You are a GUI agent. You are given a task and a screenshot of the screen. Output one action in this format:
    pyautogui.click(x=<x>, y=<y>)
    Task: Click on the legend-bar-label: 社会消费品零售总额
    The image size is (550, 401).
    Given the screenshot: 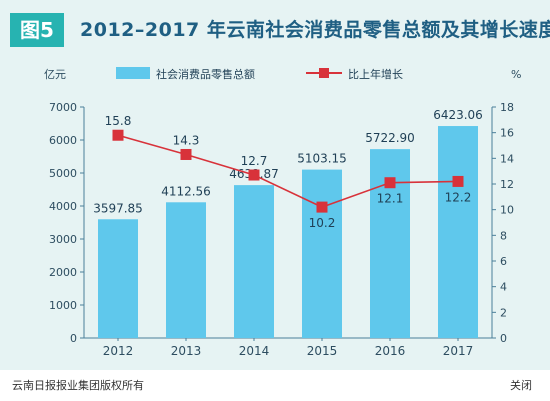 What is the action you would take?
    pyautogui.click(x=205, y=74)
    